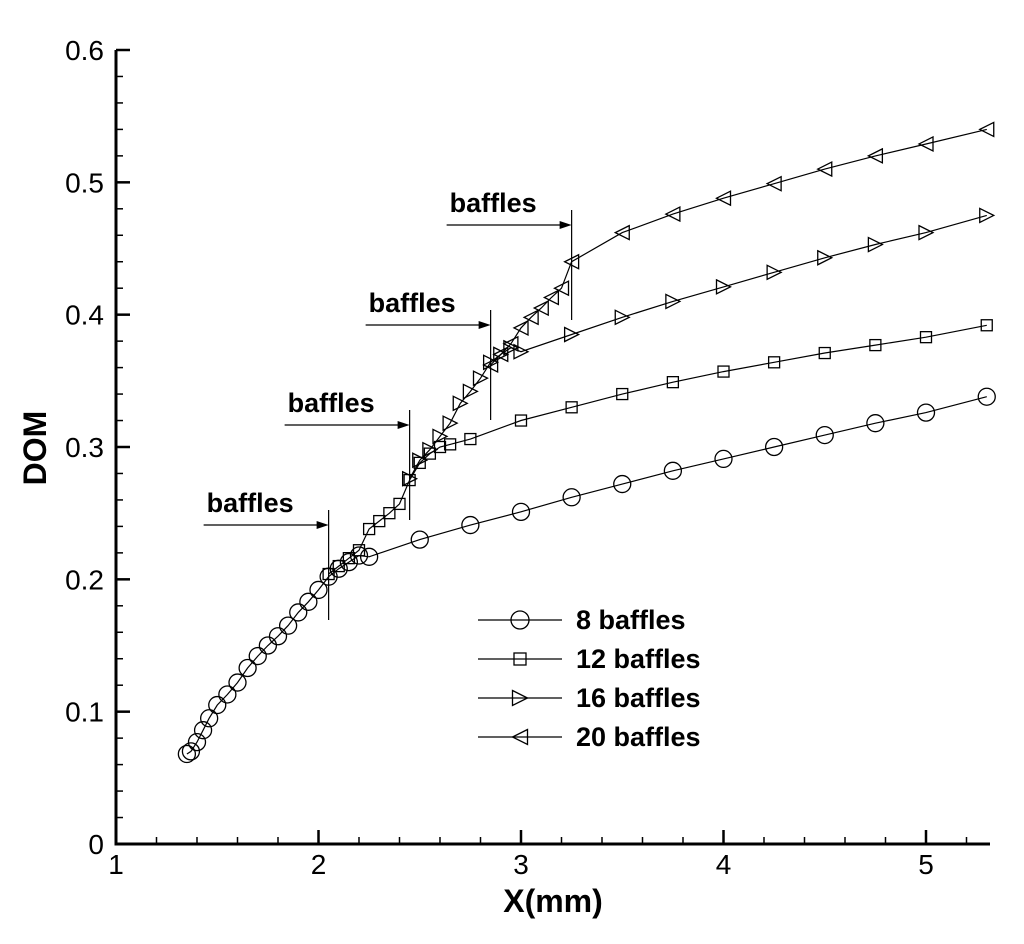 This screenshot has width=1024, height=944. Describe the element at coordinates (631, 620) in the screenshot. I see `legend-label: 8 baffles` at that location.